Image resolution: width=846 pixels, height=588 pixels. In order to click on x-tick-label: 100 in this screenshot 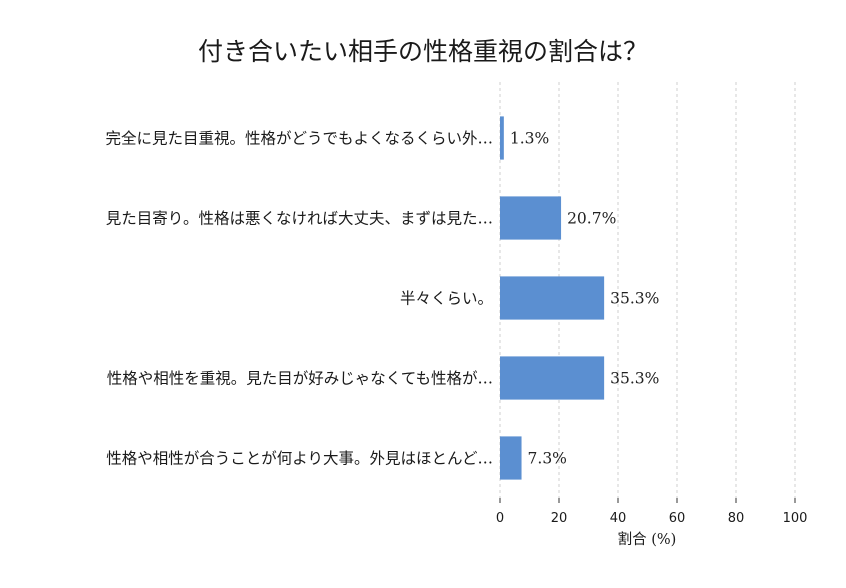, I will do `click(795, 518)`.